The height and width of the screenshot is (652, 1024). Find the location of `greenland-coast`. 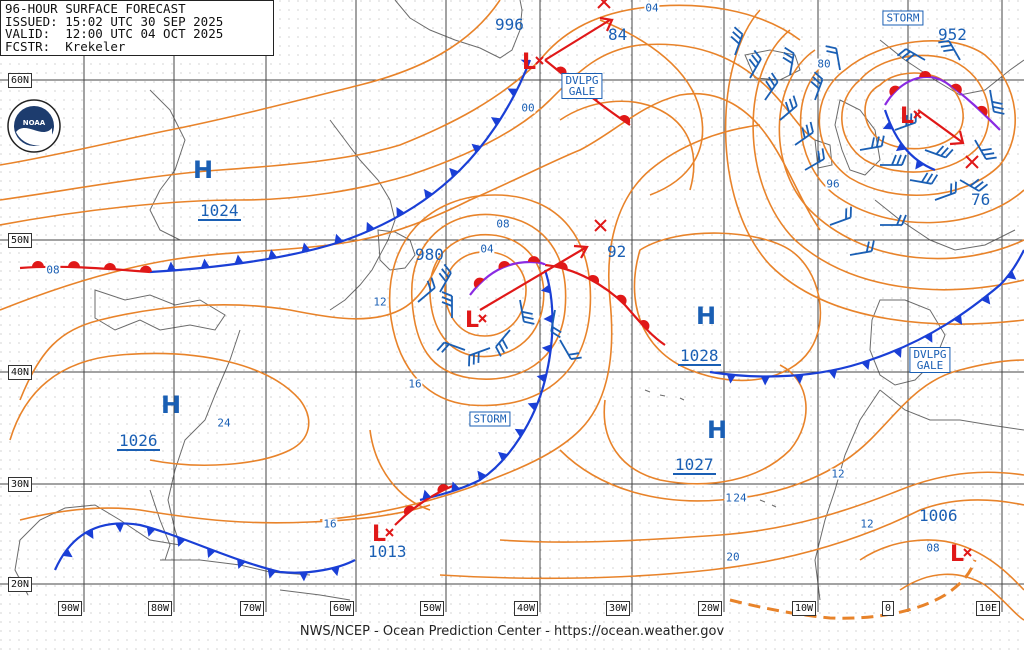

greenland-coast is located at coordinates (458, 29).